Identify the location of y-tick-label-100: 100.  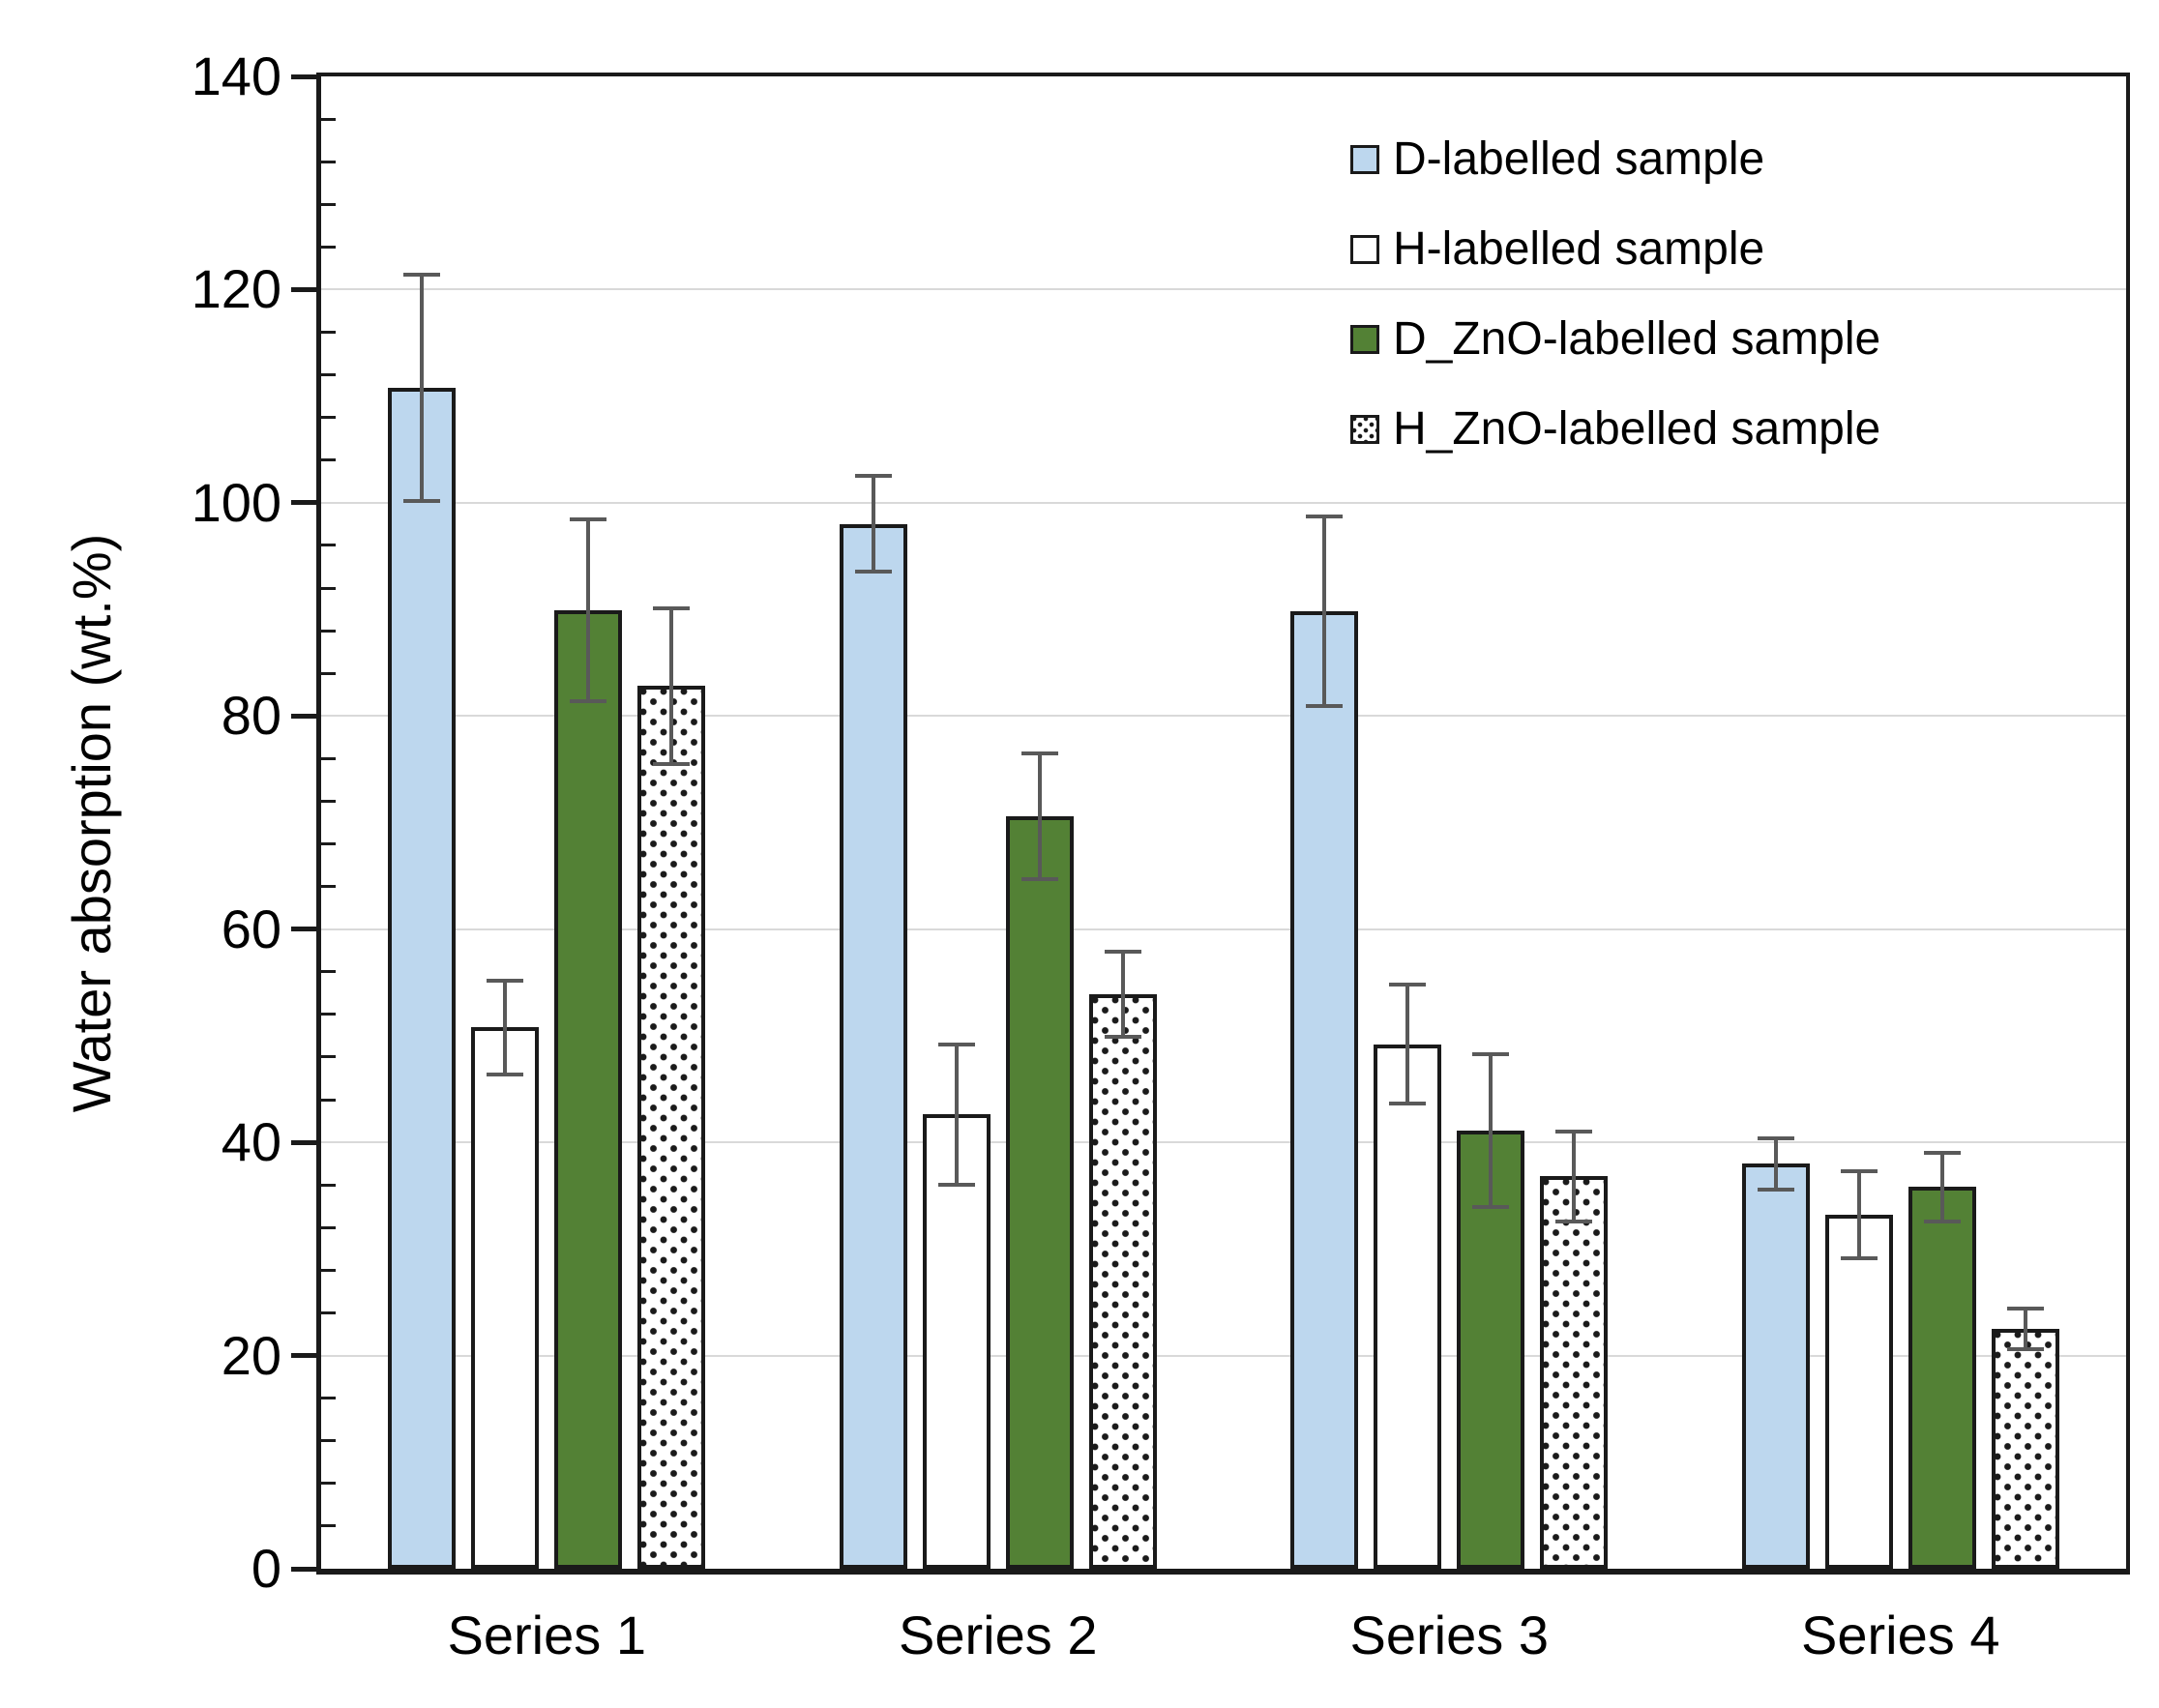
(236, 502).